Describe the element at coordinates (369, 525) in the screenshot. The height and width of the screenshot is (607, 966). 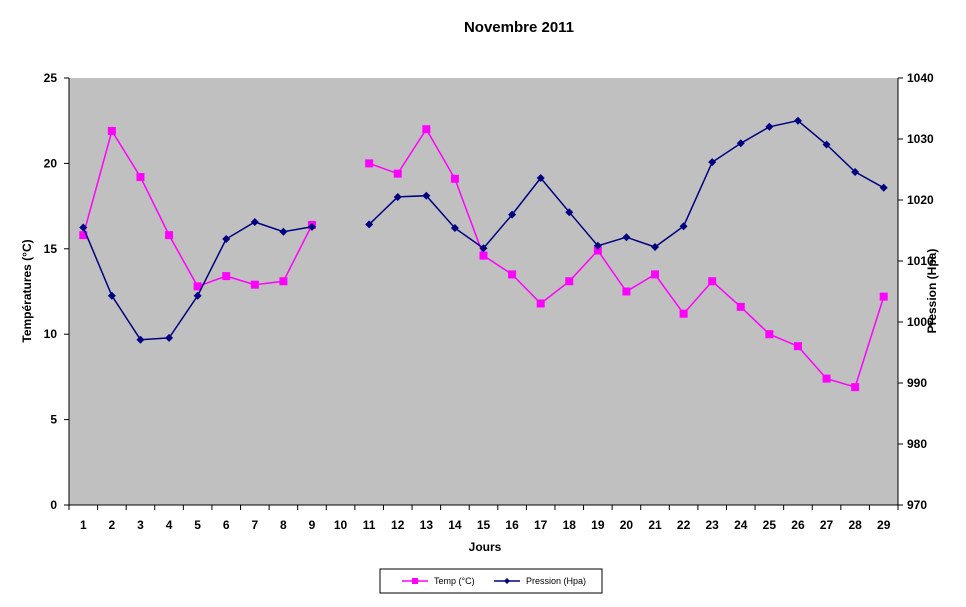
I see `x-tick-label: 11` at that location.